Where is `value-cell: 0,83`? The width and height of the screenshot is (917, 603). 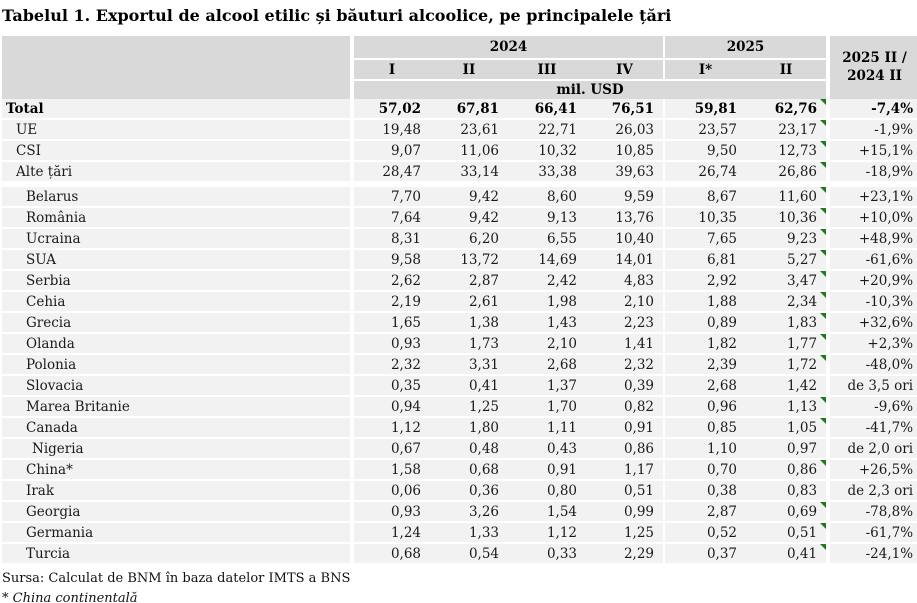
value-cell: 0,83 is located at coordinates (788, 491).